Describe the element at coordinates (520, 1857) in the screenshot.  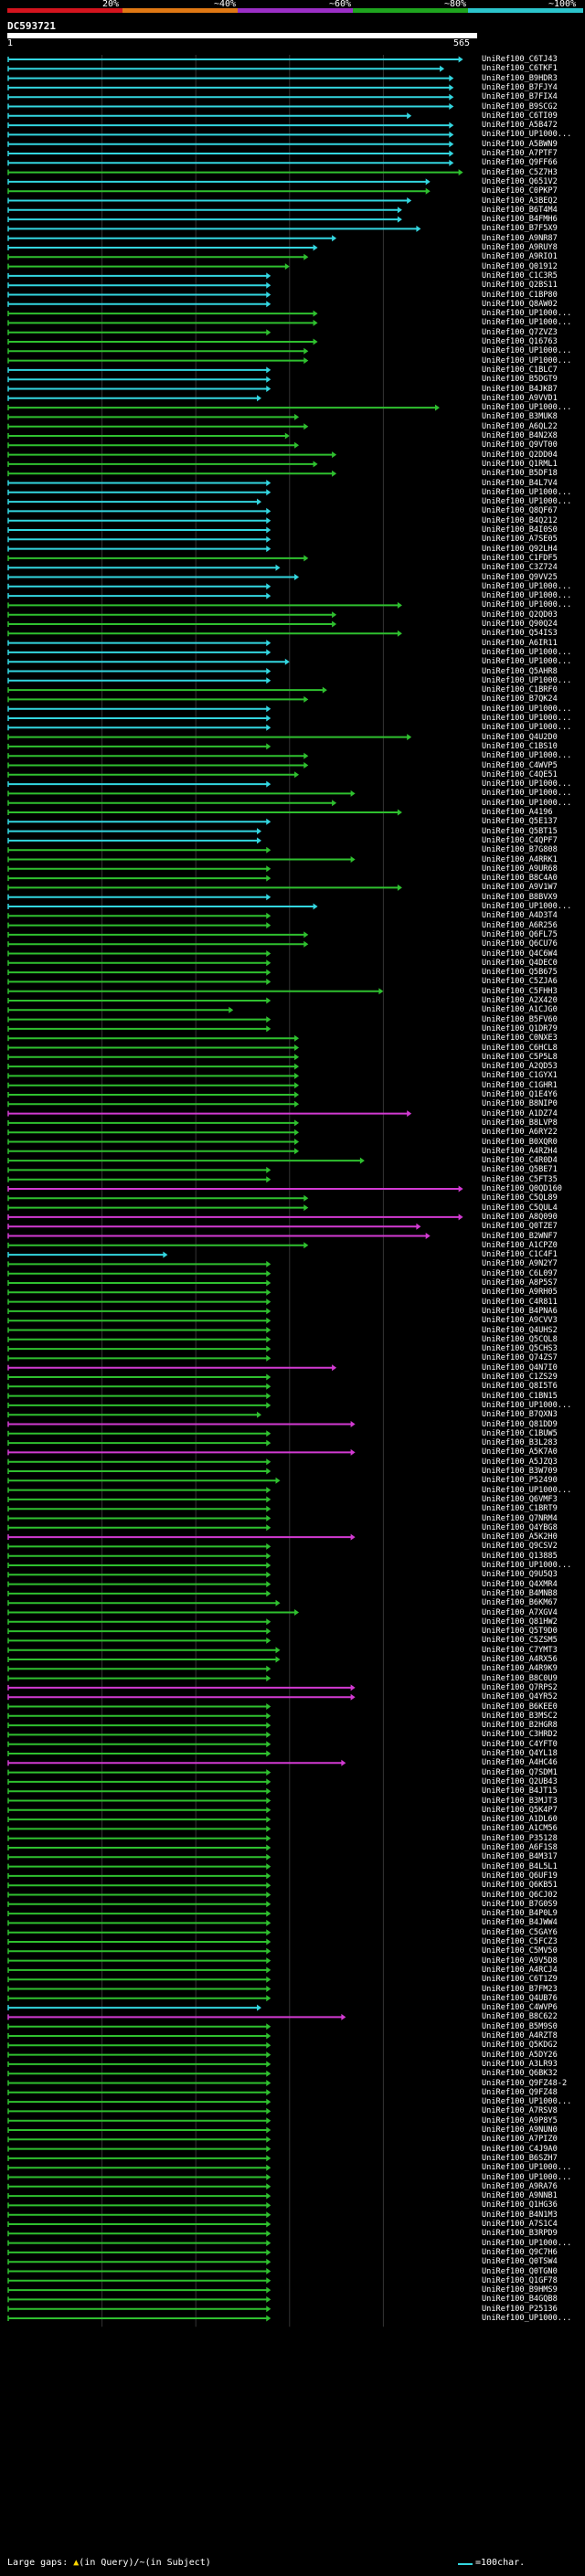
I see `hit-label: UniRef100_B4M317` at that location.